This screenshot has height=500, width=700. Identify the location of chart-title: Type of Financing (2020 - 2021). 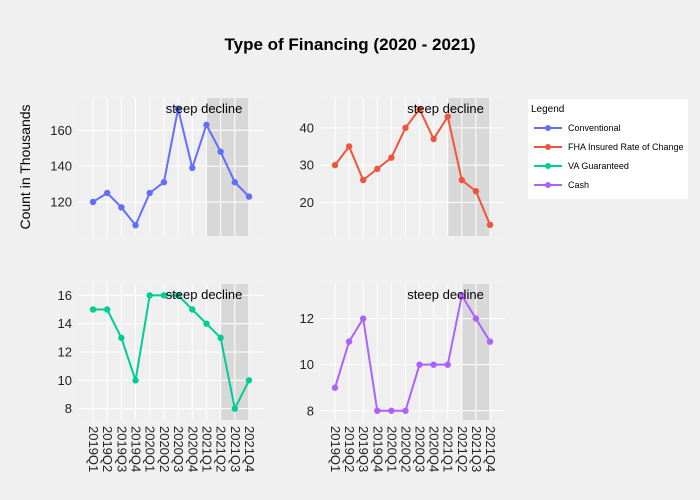
(350, 44).